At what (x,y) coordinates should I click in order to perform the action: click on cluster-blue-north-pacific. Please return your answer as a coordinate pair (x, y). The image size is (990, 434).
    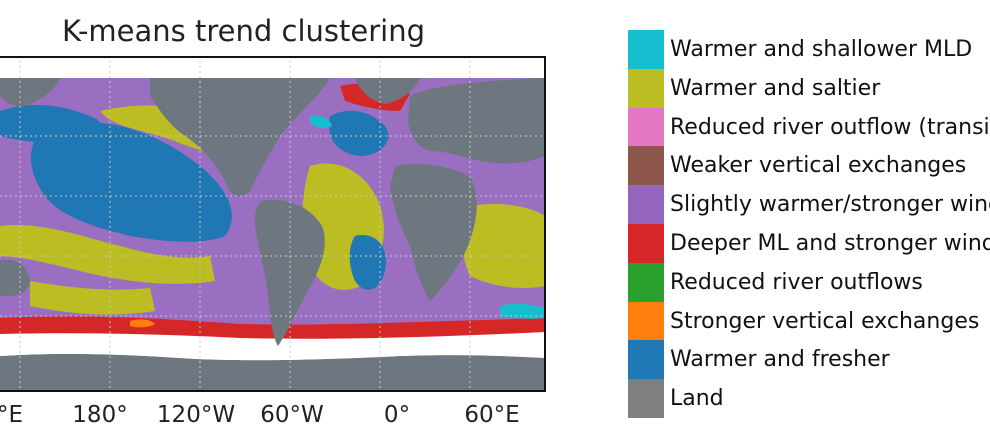
    Looking at the image, I should click on (50, 124).